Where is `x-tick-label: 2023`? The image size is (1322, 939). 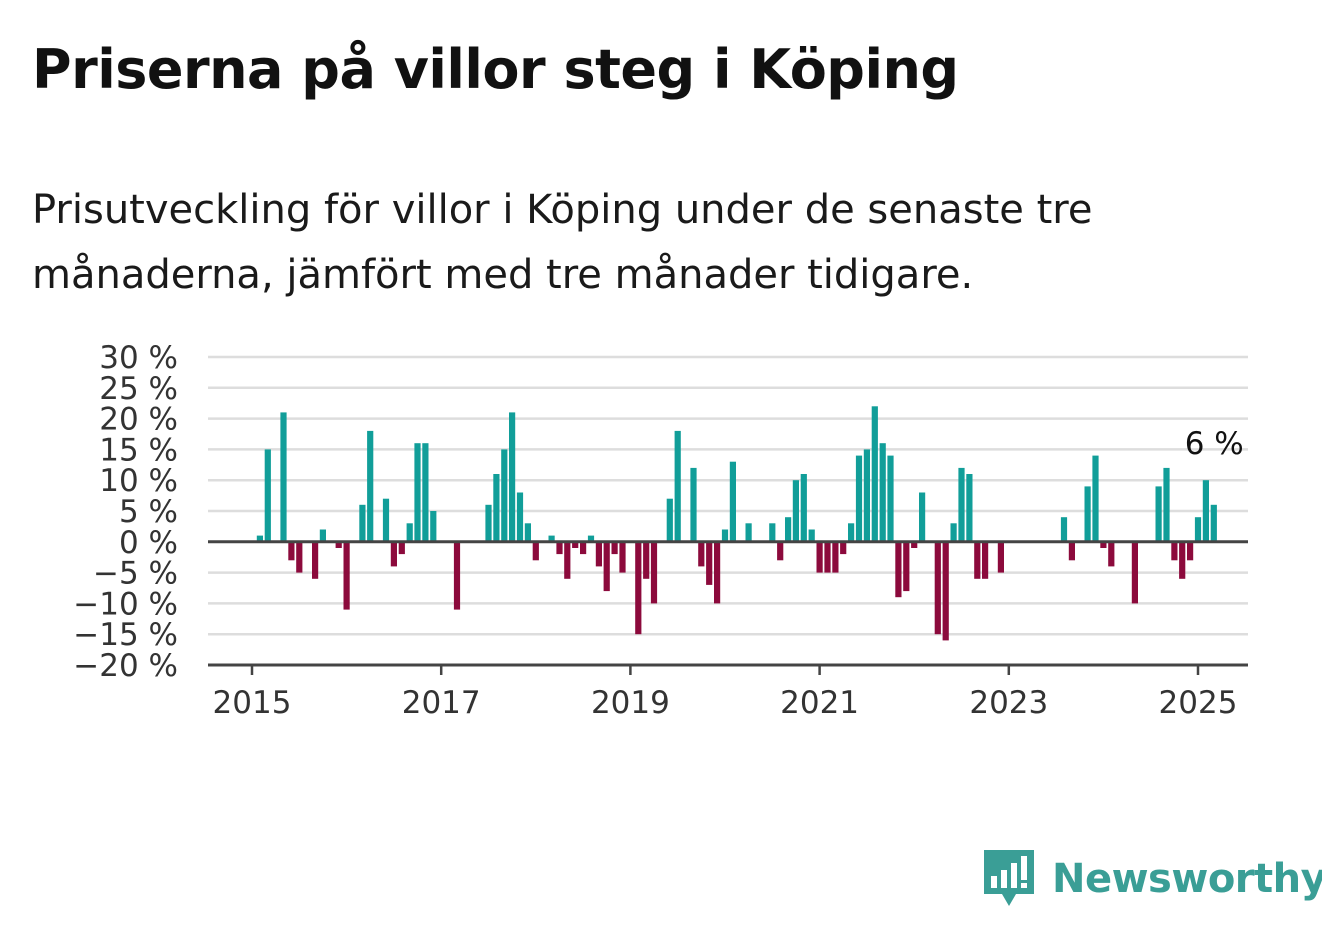 x-tick-label: 2023 is located at coordinates (1008, 703).